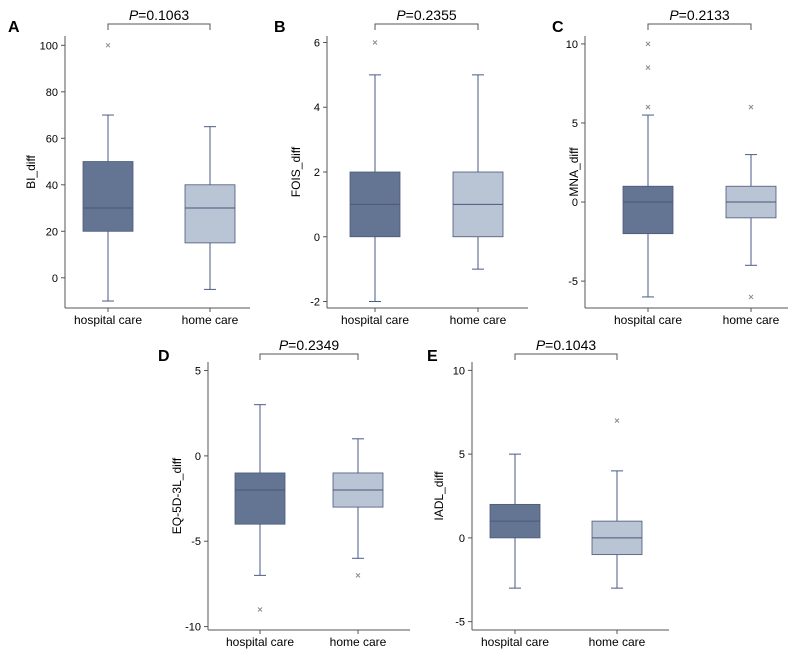 The width and height of the screenshot is (800, 656). I want to click on y-axis-label: MNA_diff, so click(574, 172).